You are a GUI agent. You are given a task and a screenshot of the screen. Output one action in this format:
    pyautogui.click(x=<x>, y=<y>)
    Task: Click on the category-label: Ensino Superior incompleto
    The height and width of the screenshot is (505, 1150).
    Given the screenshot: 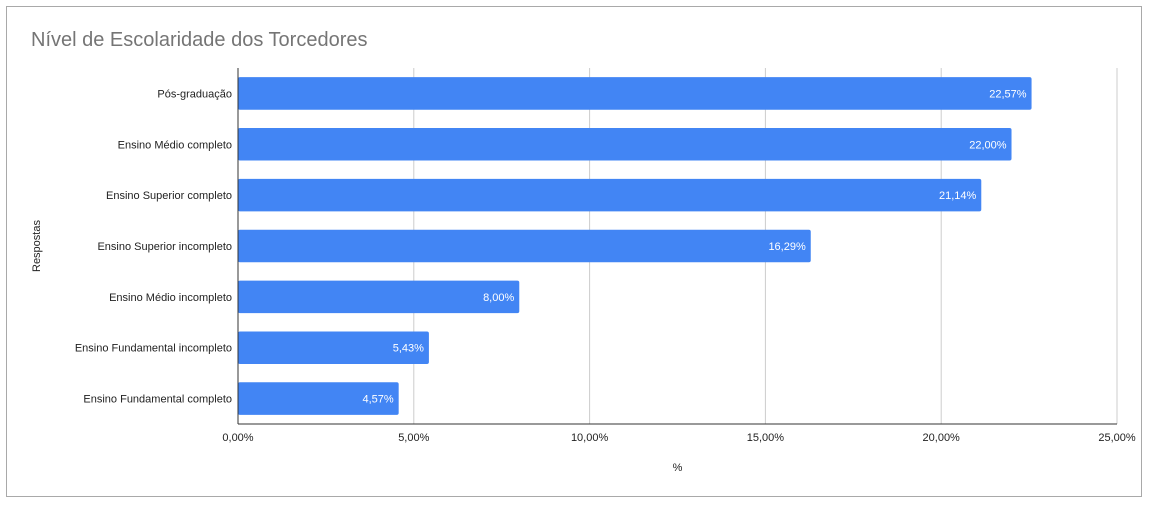 What is the action you would take?
    pyautogui.click(x=164, y=247)
    